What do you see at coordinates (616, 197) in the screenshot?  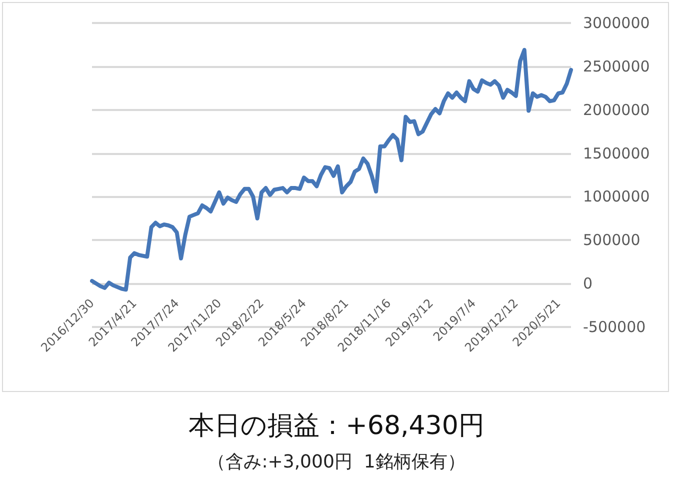 I see `y-tick-label: 1000000` at bounding box center [616, 197].